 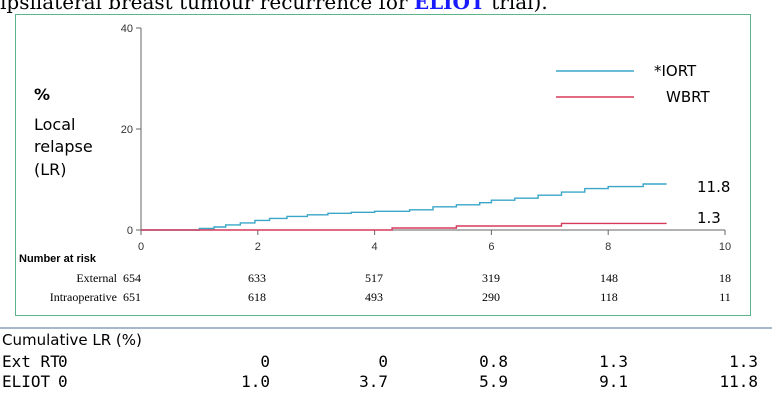 What do you see at coordinates (127, 29) in the screenshot?
I see `y-tick-label: 40` at bounding box center [127, 29].